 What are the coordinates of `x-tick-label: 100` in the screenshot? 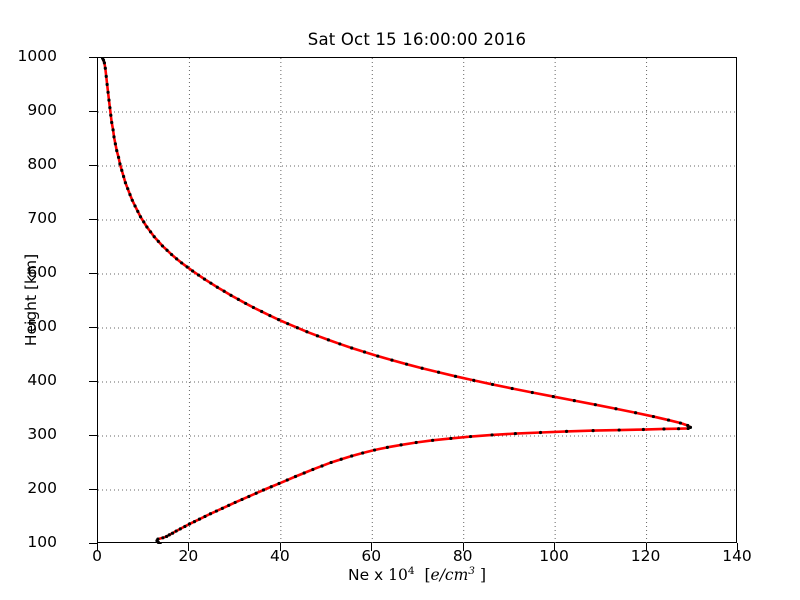 It's located at (554, 556).